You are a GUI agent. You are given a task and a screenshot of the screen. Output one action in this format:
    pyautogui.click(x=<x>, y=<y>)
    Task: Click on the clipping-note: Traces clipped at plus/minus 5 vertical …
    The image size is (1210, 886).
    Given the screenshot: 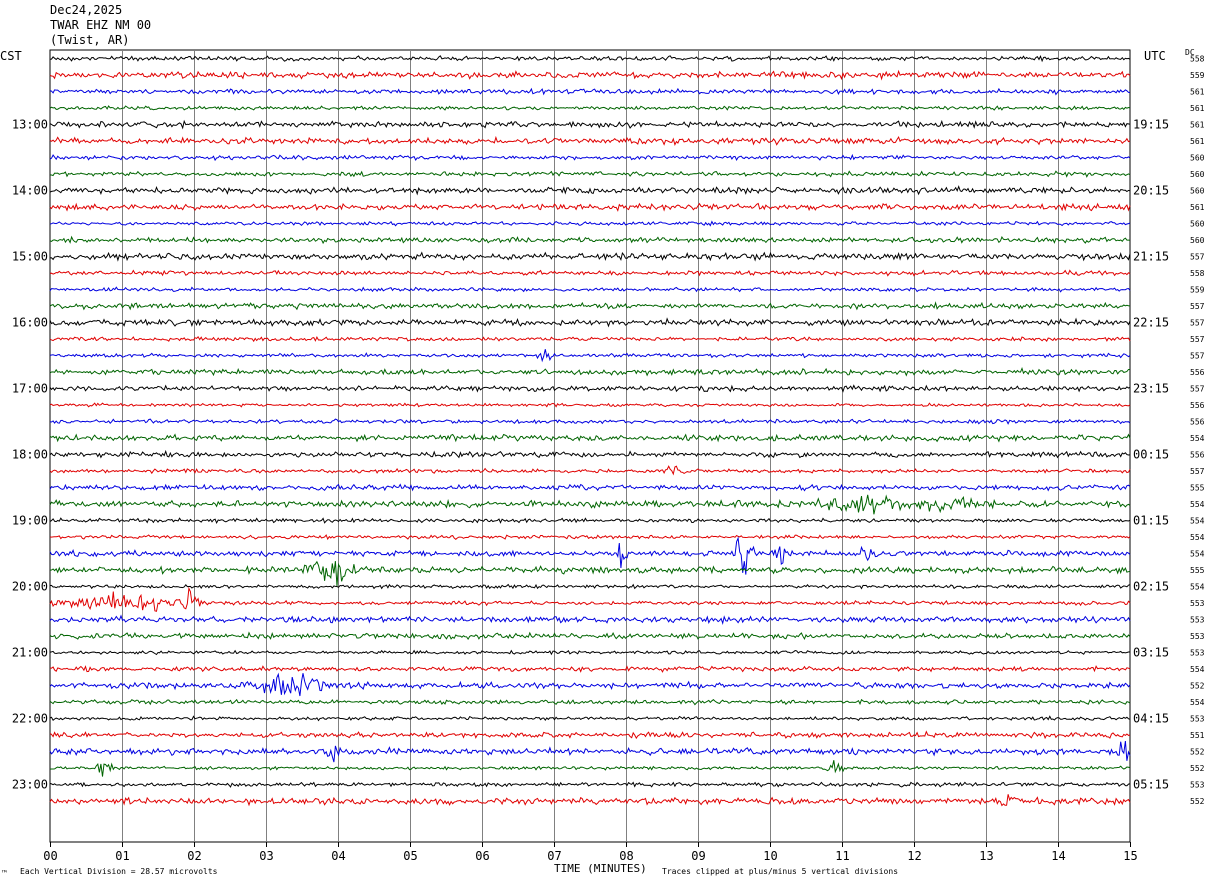 What is the action you would take?
    pyautogui.click(x=780, y=871)
    